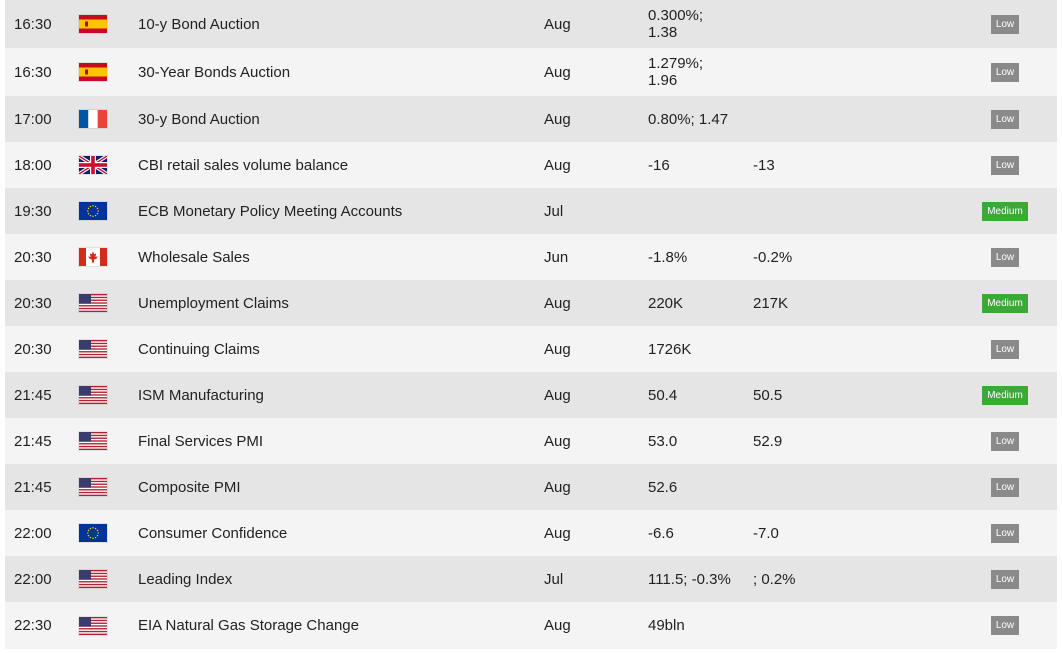  What do you see at coordinates (556, 257) in the screenshot?
I see `event-period: Jun` at bounding box center [556, 257].